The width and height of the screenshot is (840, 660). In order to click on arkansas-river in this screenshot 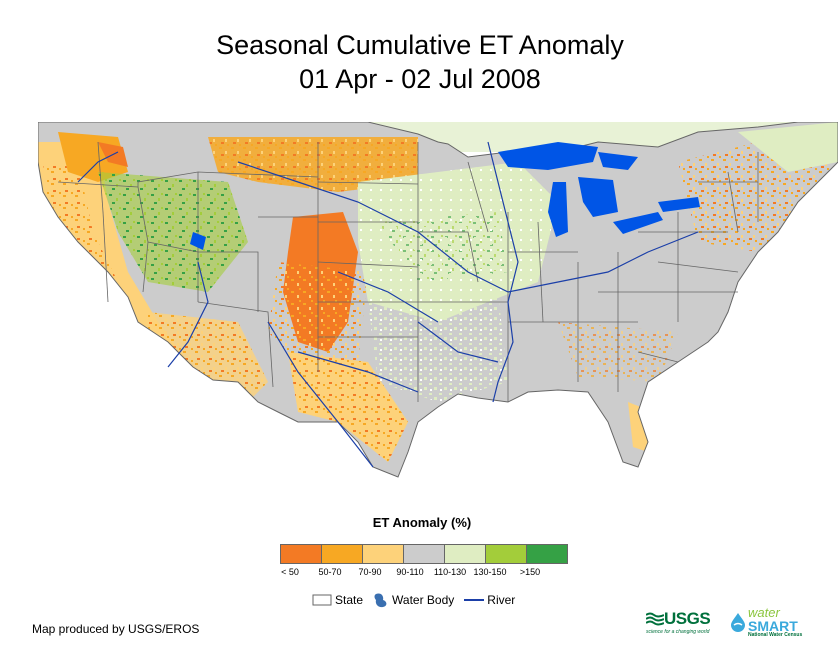, I will do `click(388, 297)`.